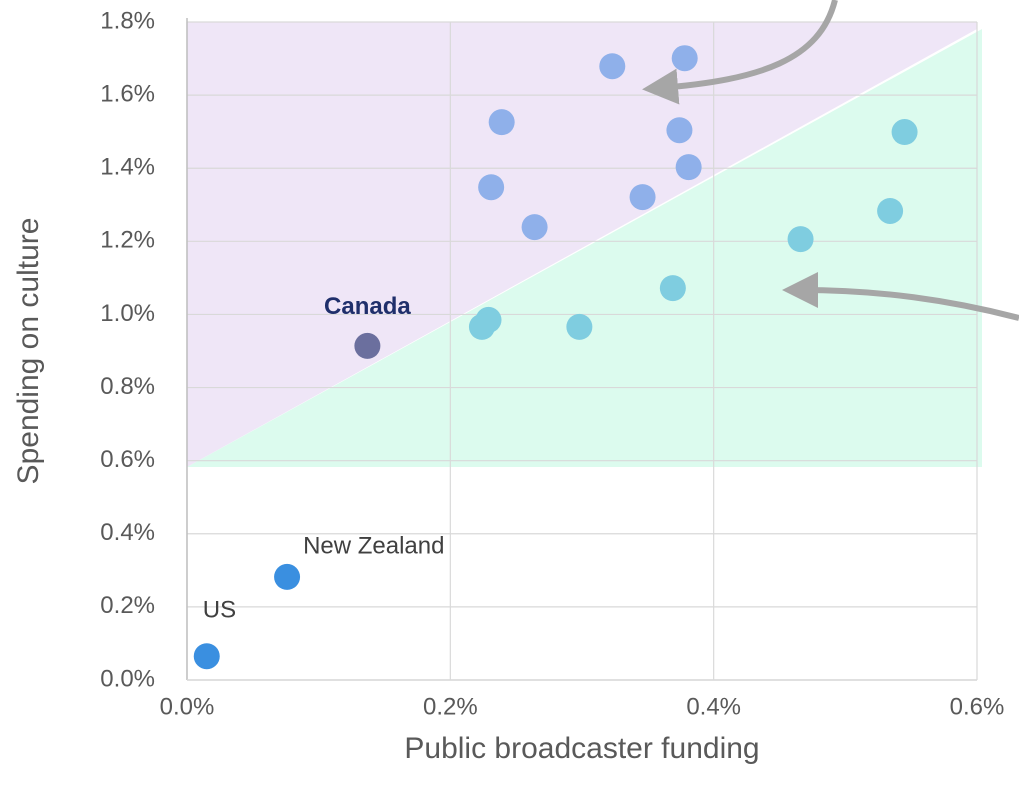  What do you see at coordinates (450, 706) in the screenshot?
I see `x-tick-label: 0.2%` at bounding box center [450, 706].